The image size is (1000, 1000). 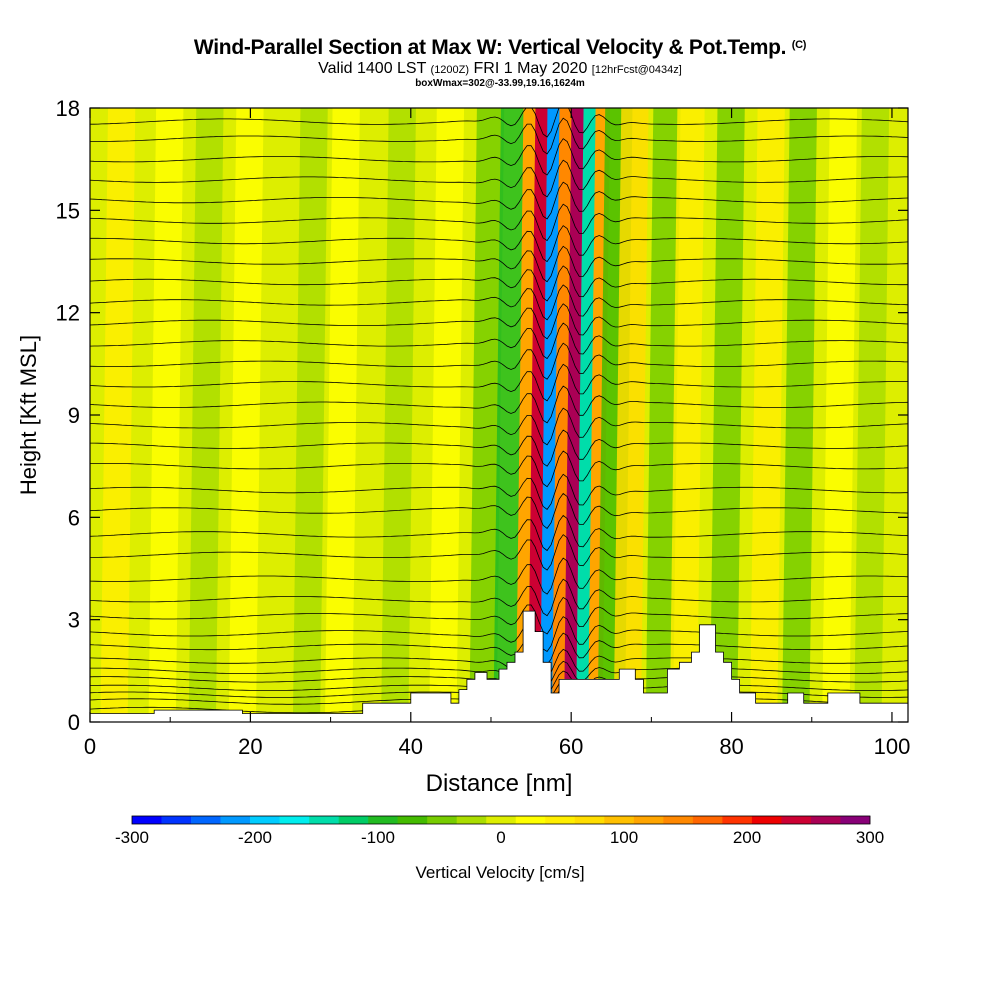 What do you see at coordinates (68, 108) in the screenshot?
I see `y-tick-label: 18` at bounding box center [68, 108].